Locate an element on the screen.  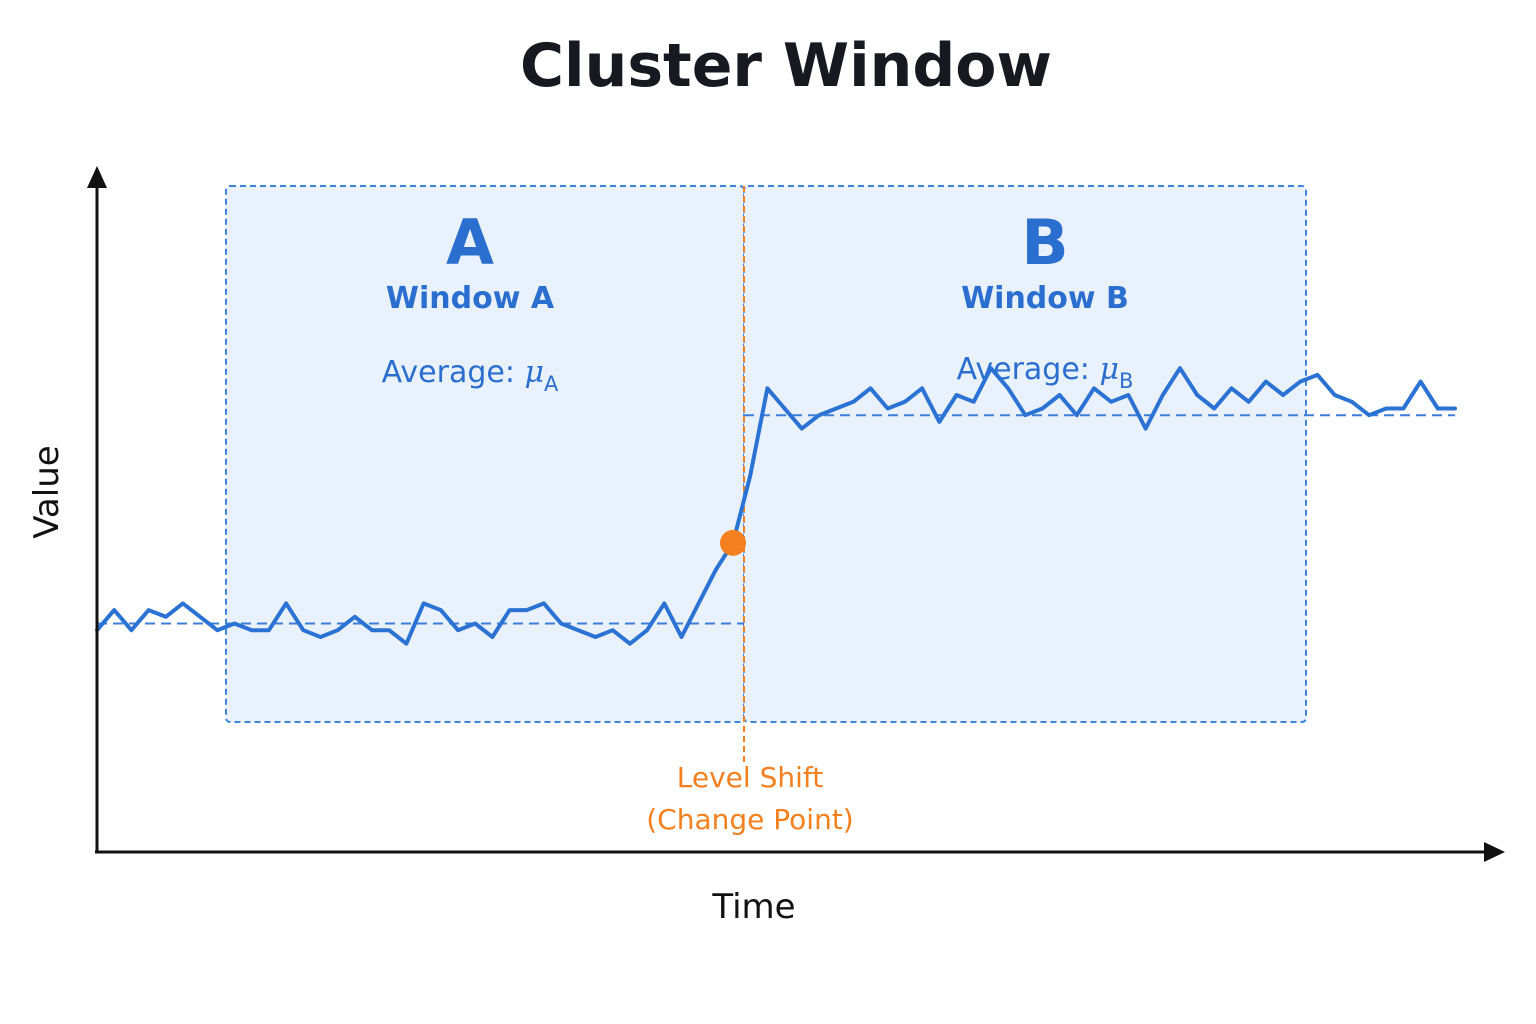
window-a-mu-subscript: A is located at coordinates (551, 384).